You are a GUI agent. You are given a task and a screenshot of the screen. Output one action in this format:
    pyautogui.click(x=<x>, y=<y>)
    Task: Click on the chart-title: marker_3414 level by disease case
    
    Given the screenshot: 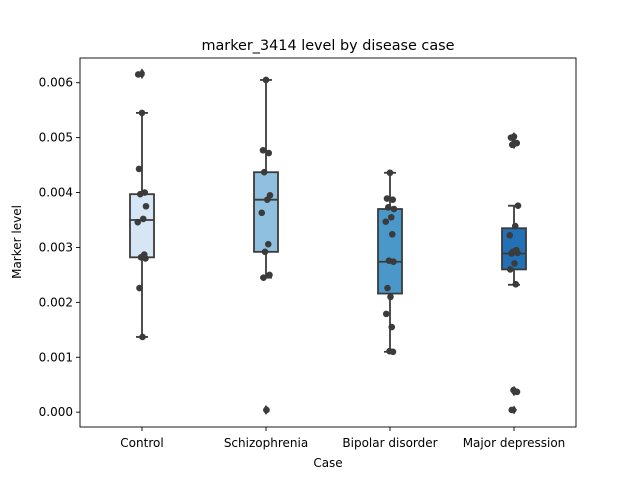 What is the action you would take?
    pyautogui.click(x=327, y=46)
    